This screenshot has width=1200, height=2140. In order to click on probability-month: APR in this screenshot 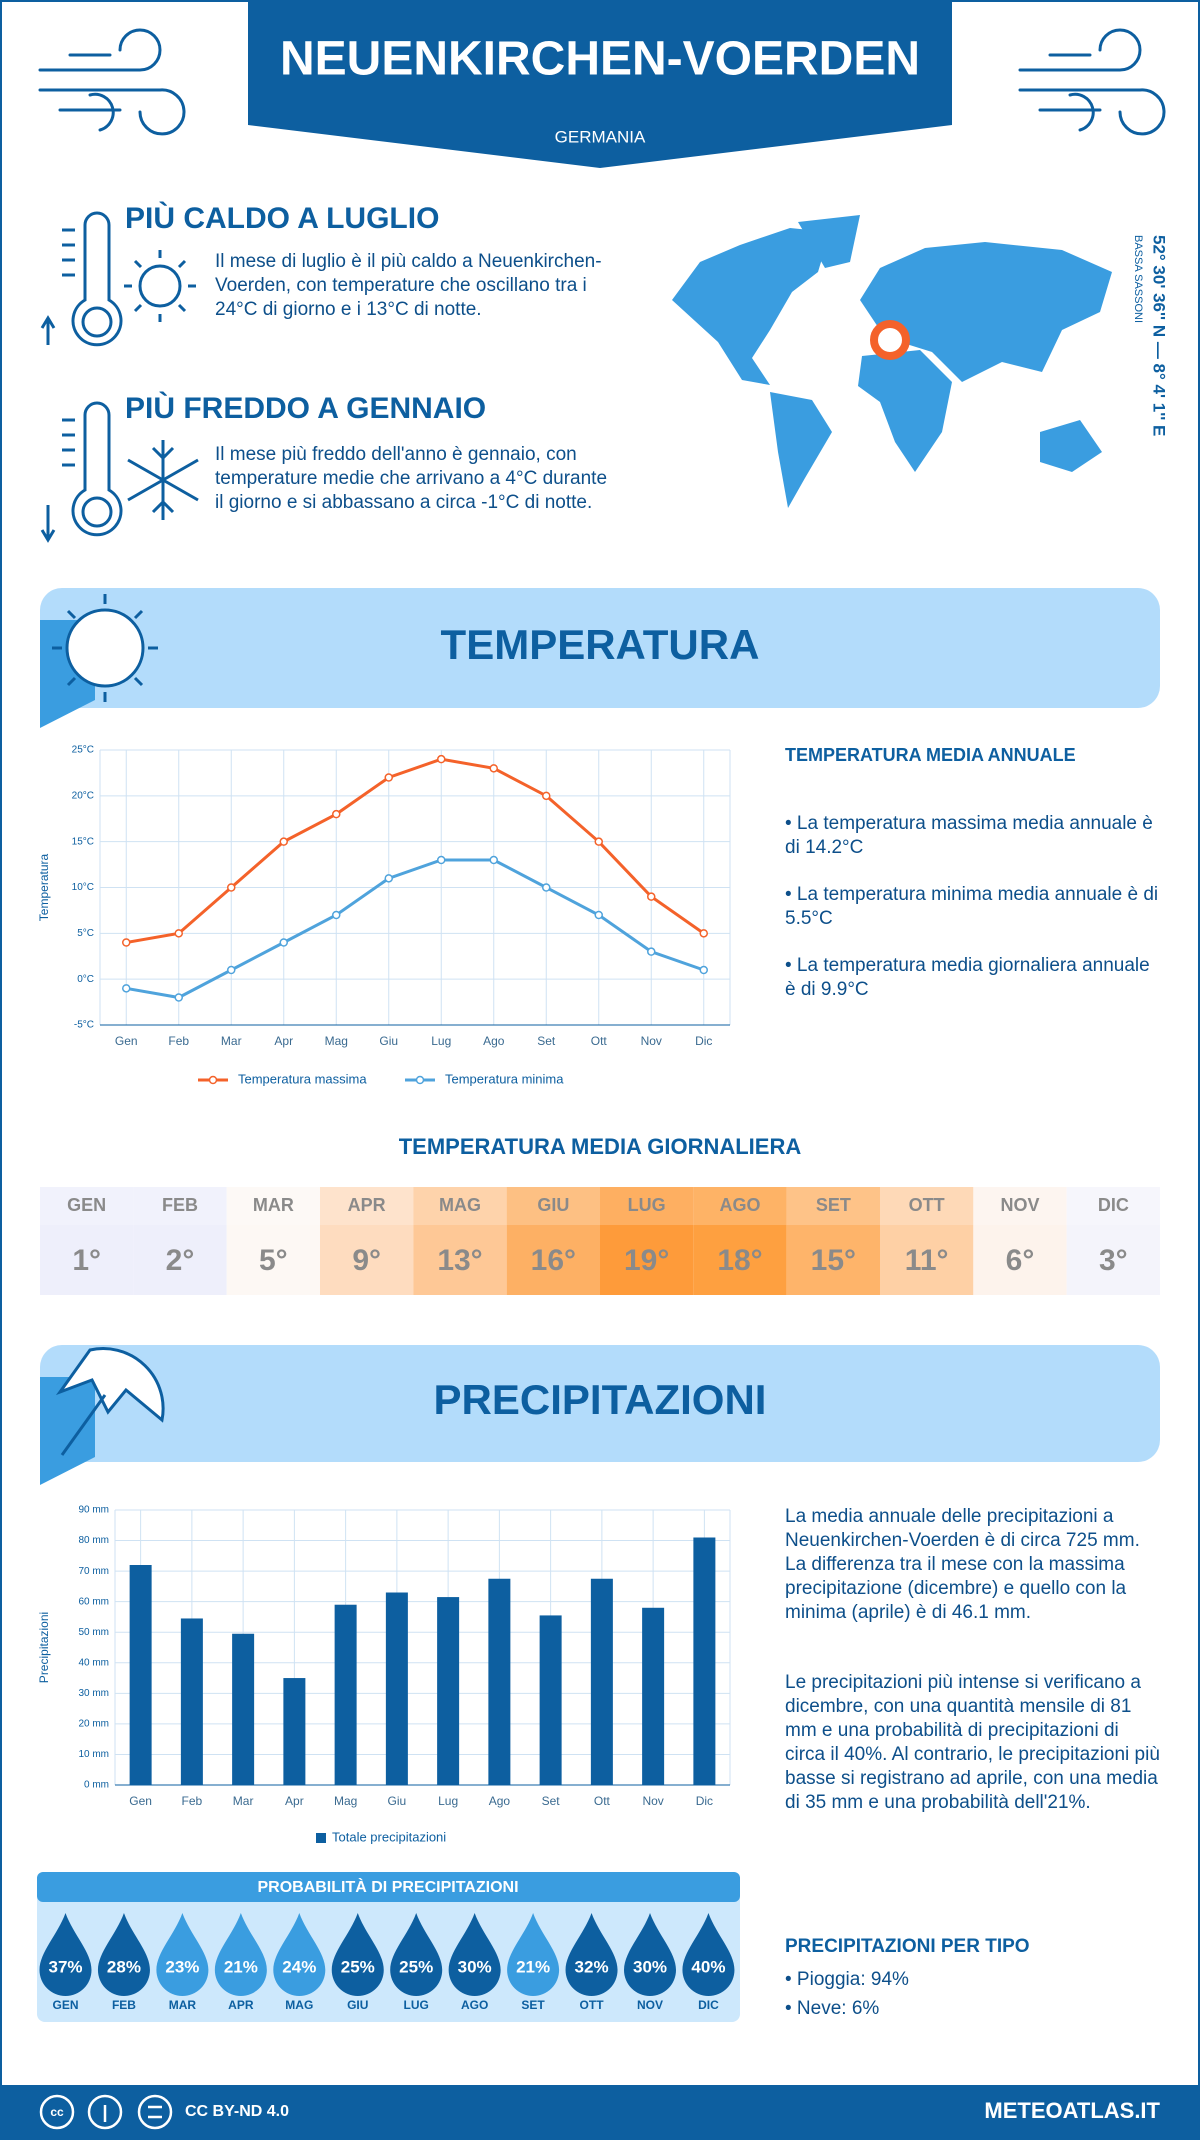, I will do `click(241, 2005)`.